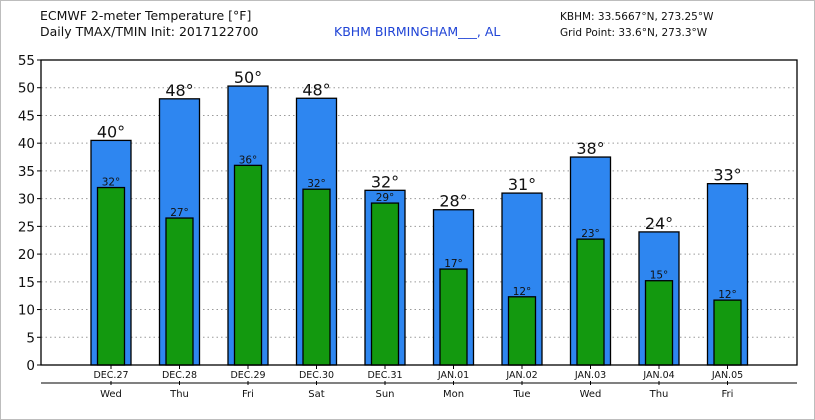 The width and height of the screenshot is (815, 420). Describe the element at coordinates (659, 276) in the screenshot. I see `tmin-value-label: 15°` at that location.